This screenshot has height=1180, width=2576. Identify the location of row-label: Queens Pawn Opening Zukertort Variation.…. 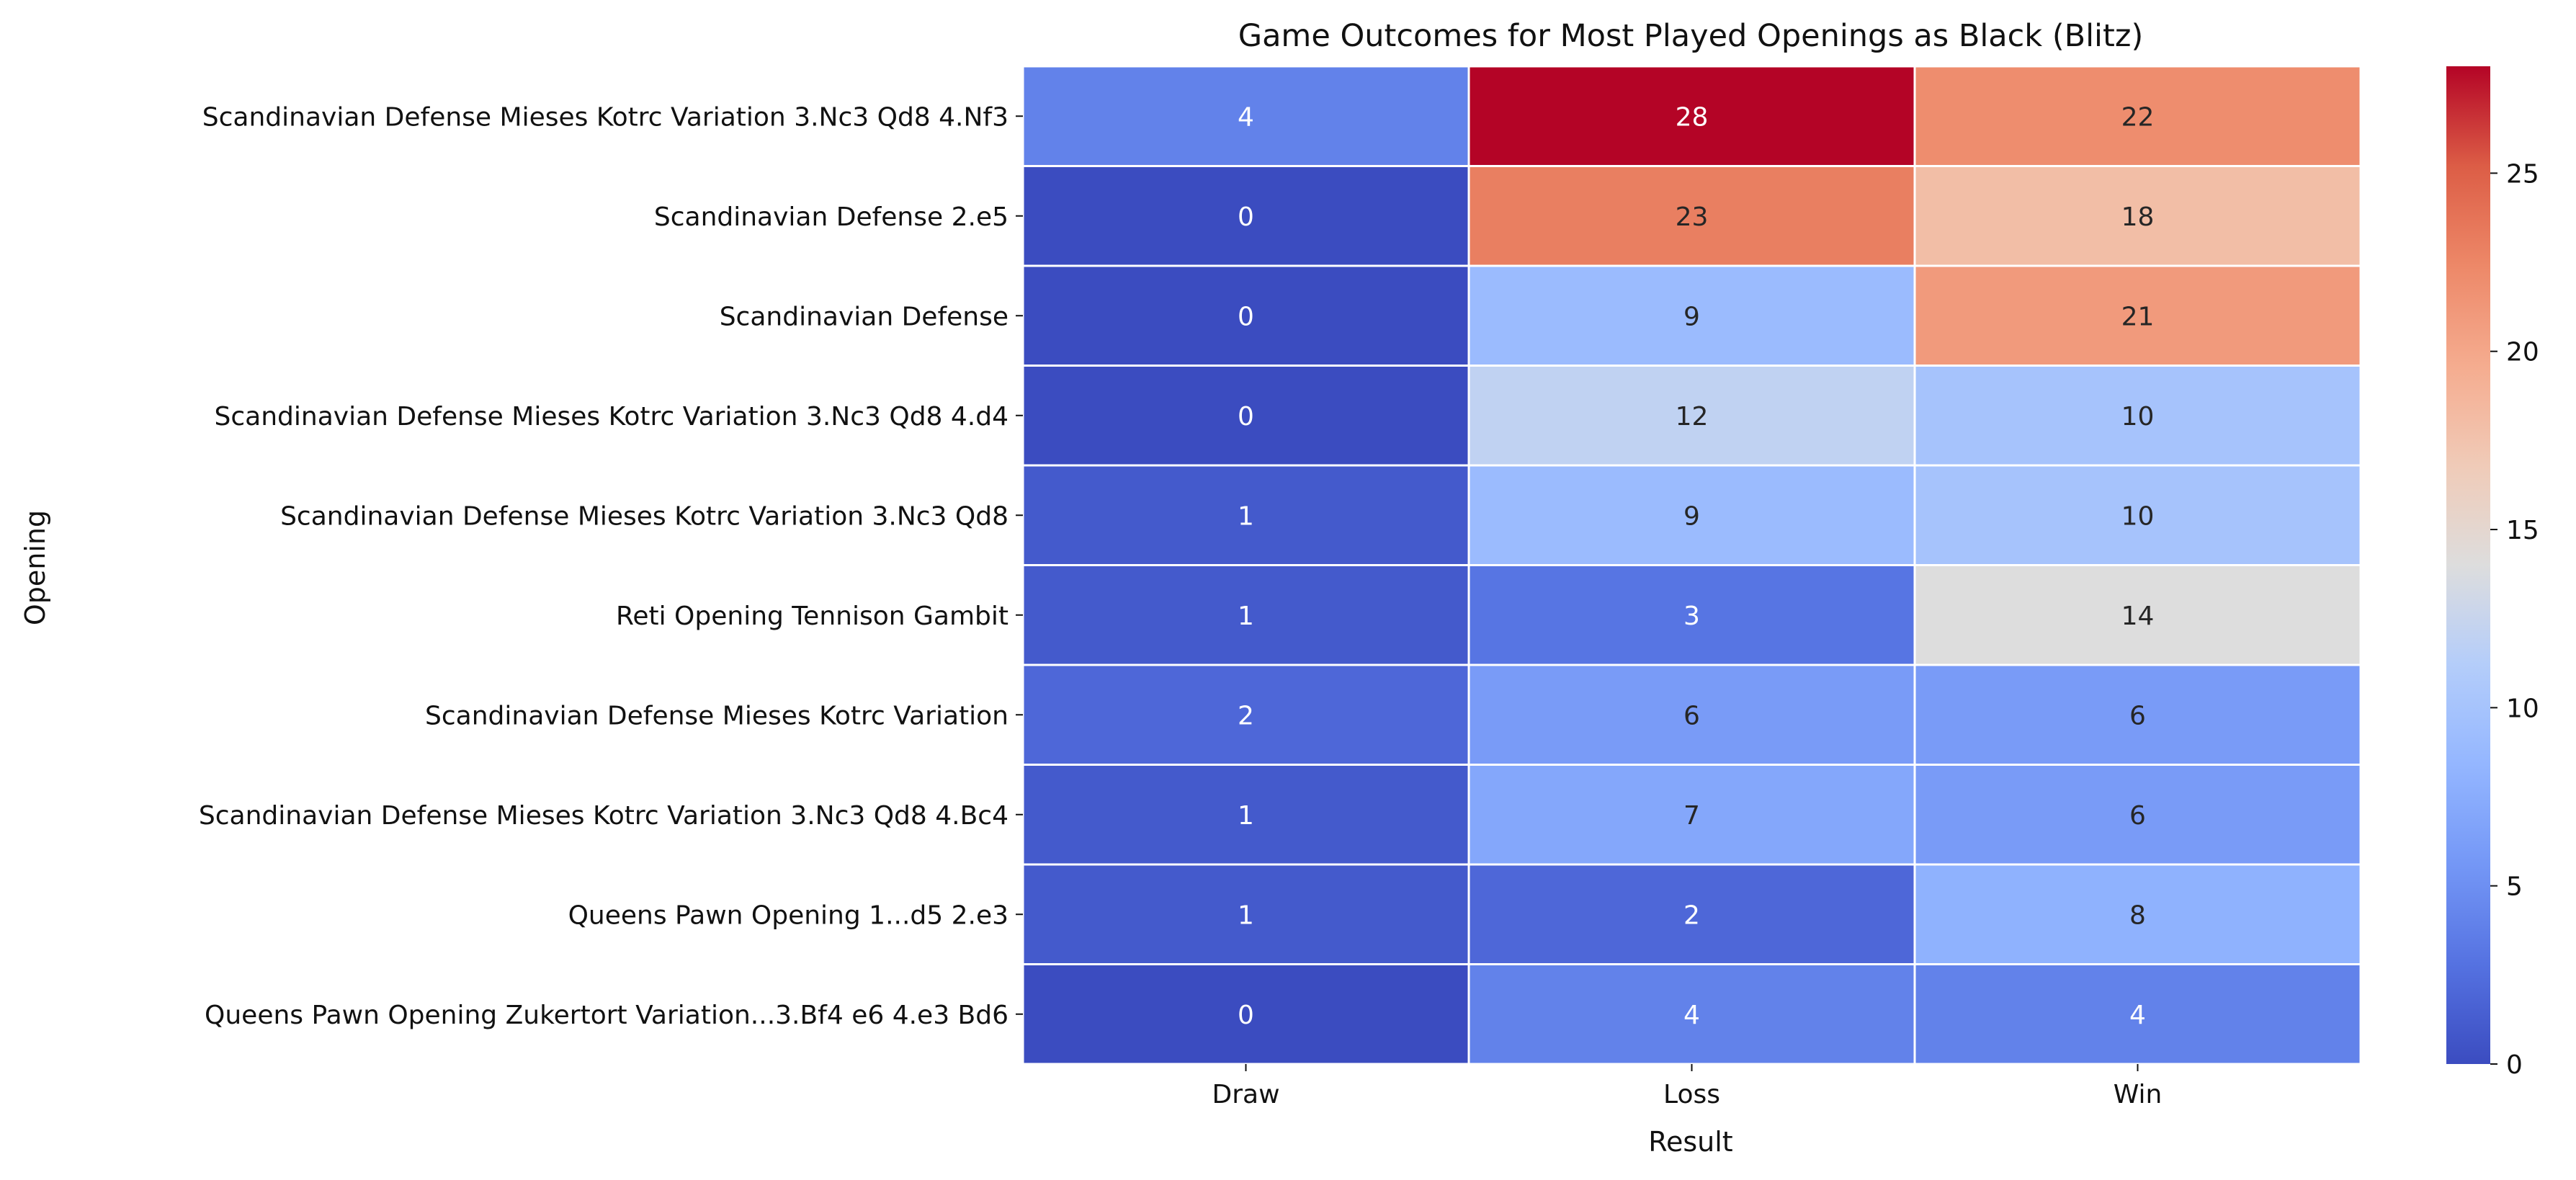
(607, 1015).